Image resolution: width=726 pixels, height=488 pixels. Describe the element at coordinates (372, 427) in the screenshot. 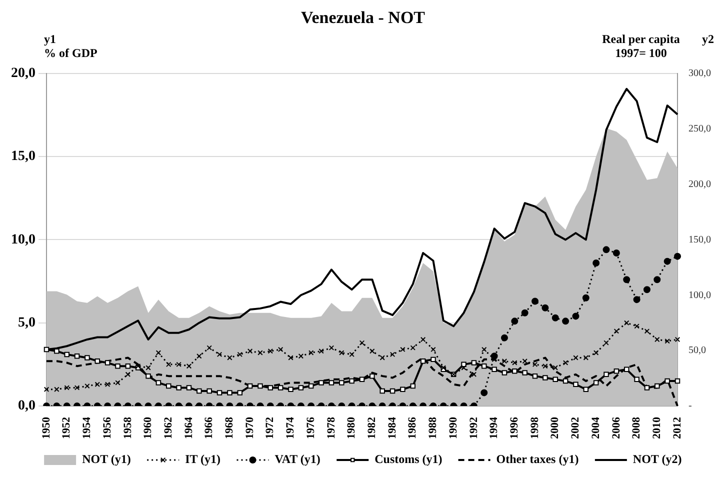

I see `x-tick-label: 1982` at that location.